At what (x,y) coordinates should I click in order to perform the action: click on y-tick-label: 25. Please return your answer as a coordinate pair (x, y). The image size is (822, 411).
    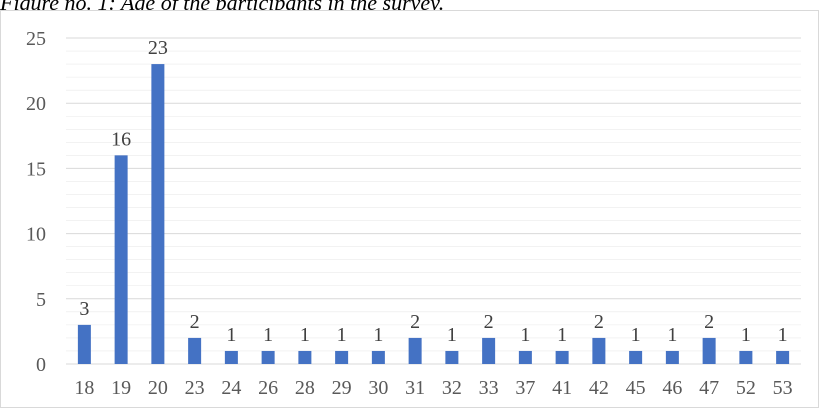
    Looking at the image, I should click on (36, 39).